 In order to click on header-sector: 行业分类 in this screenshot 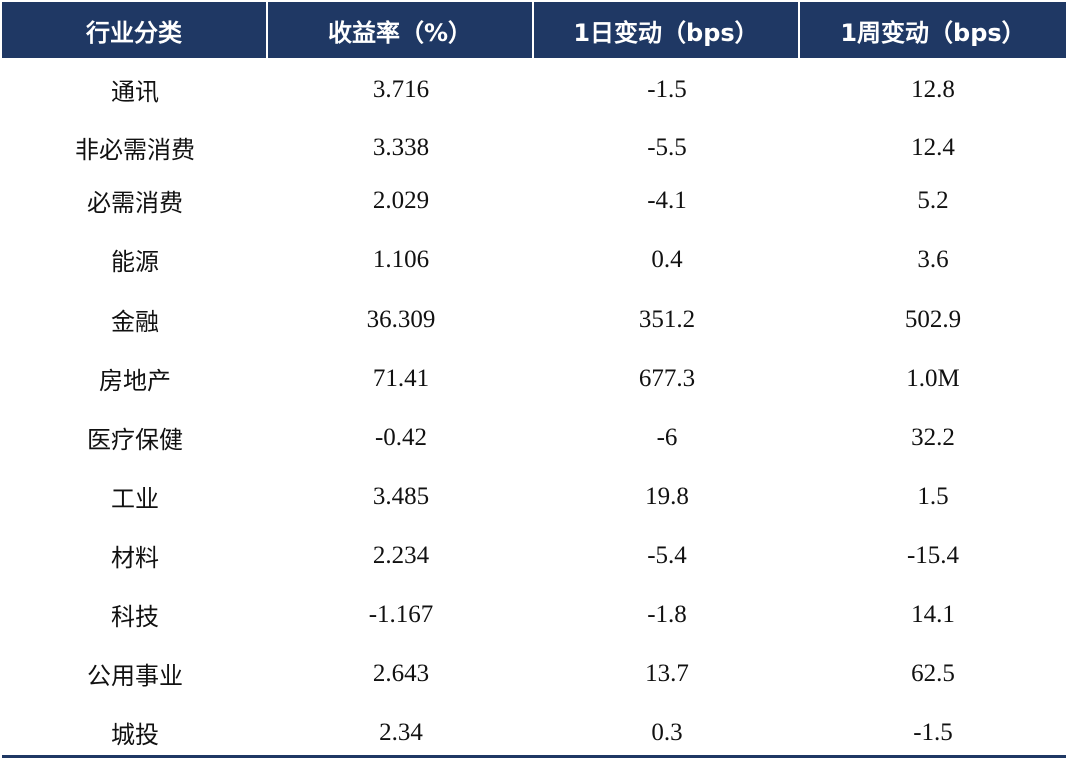, I will do `click(135, 30)`.